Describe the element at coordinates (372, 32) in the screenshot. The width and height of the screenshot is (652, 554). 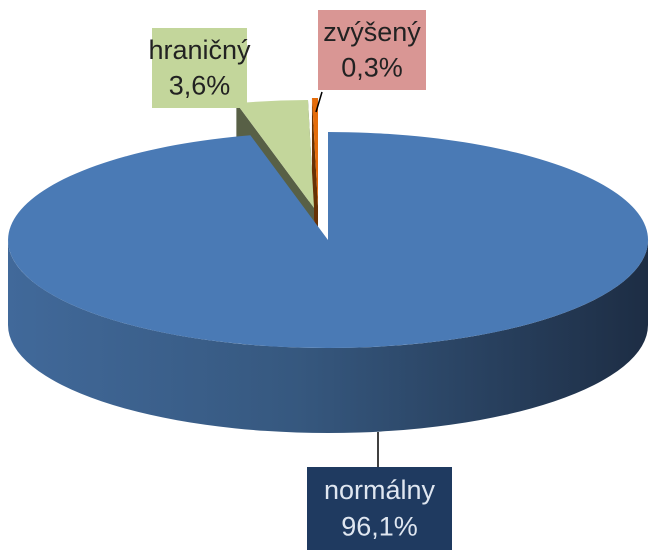
I see `label-category: zvýšený` at that location.